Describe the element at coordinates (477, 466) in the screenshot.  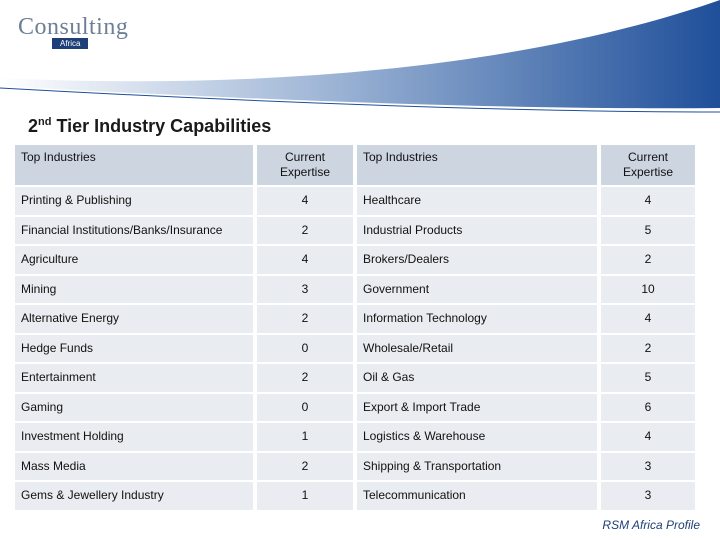
I see `industry-cell: Shipping & Transportation` at that location.